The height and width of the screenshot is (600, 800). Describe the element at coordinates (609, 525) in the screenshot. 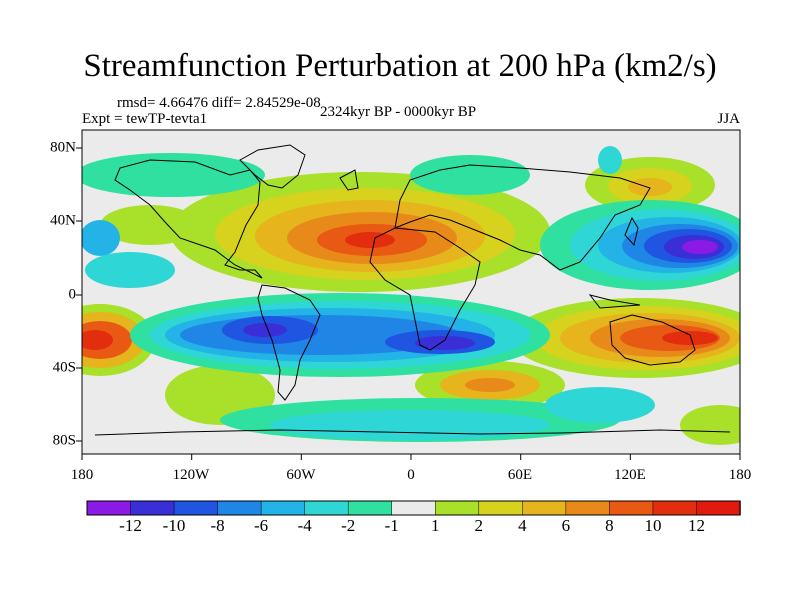

I see `colorbar-label: 8` at that location.